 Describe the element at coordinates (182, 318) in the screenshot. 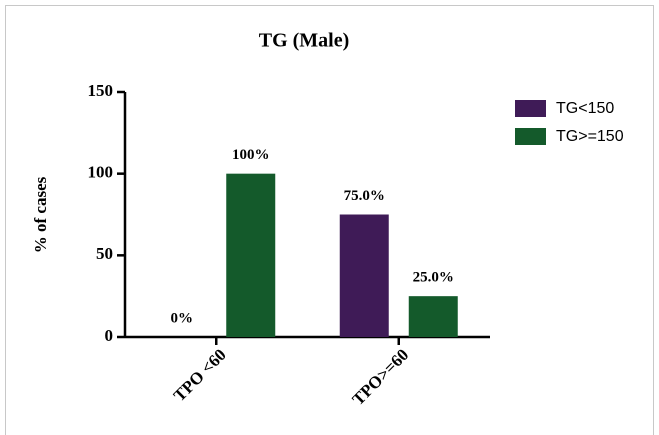

I see `value-label: 0%` at that location.